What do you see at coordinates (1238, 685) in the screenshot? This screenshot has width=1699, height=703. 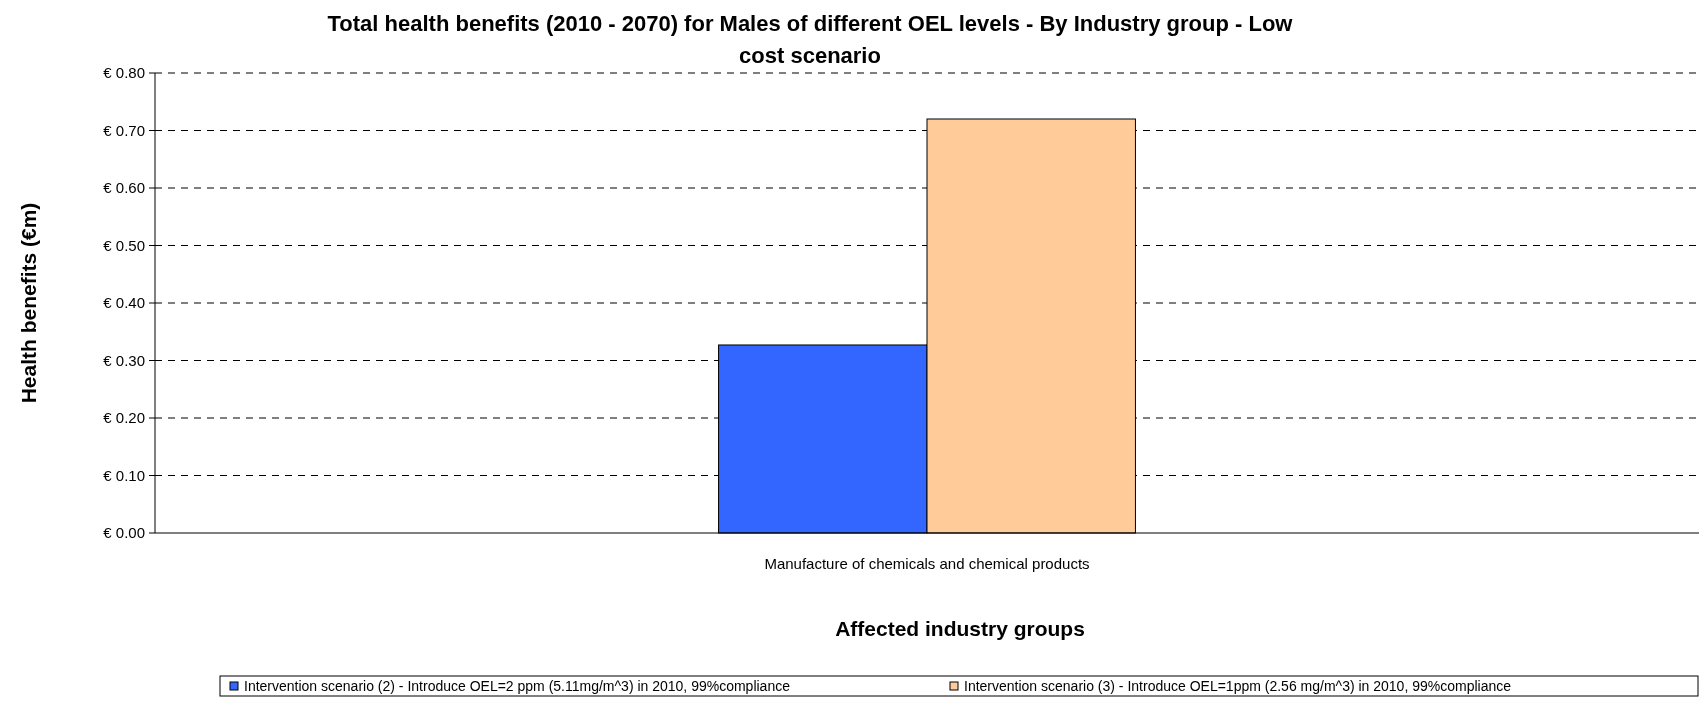 I see `legend-label: Intervention scenario (3) - Introduce OEL=1ppm (2.56 mg/m^3) in 2010, 99%compliance` at bounding box center [1238, 685].